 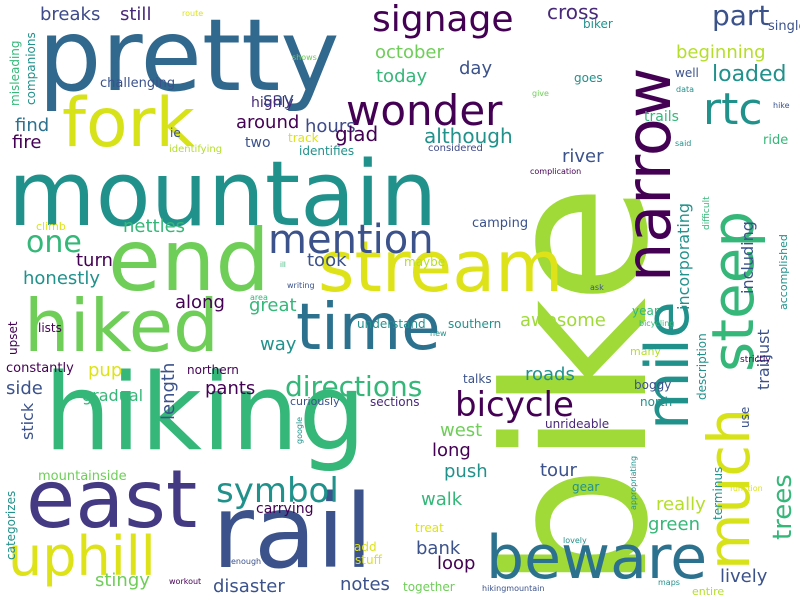 I want to click on word-stuff: stuff, so click(x=368, y=560).